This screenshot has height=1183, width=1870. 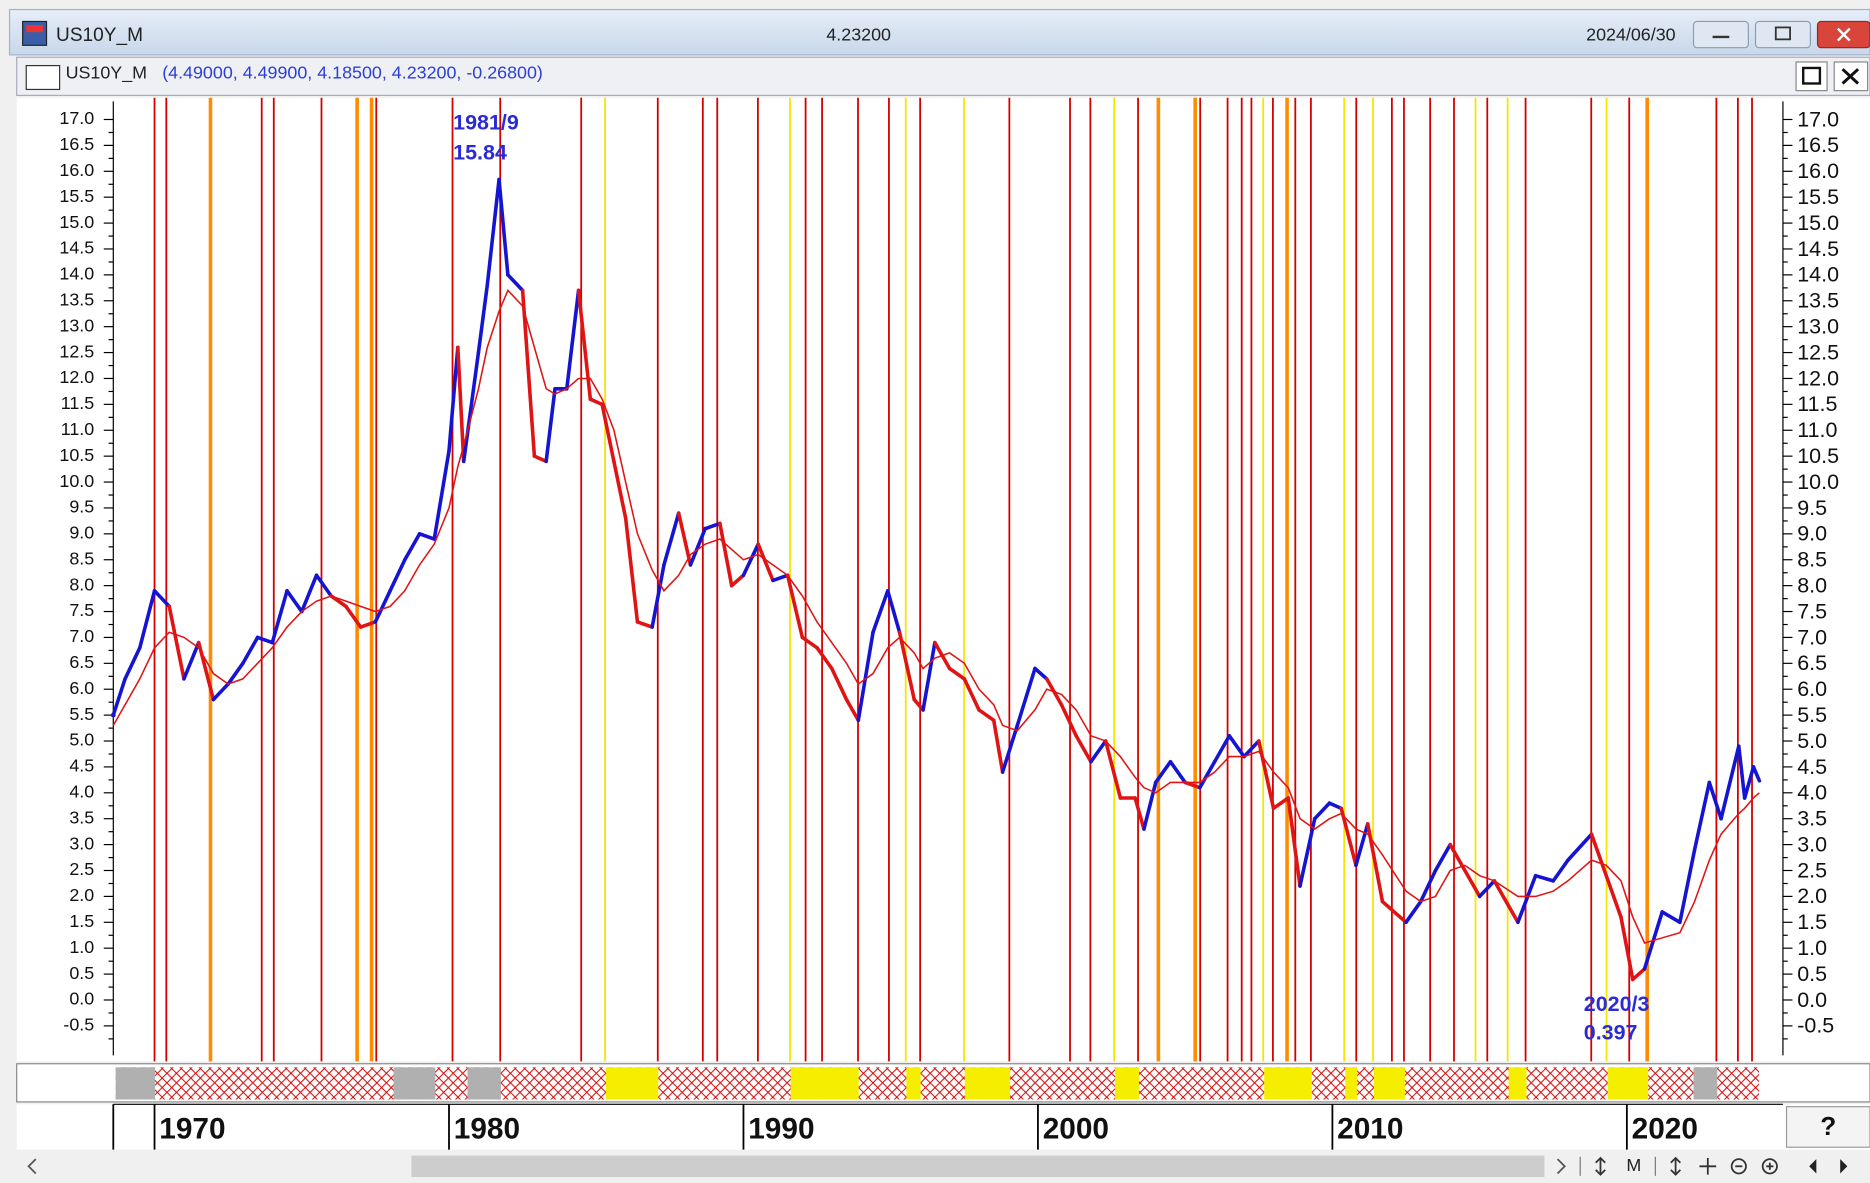 What do you see at coordinates (1818, 171) in the screenshot?
I see `y-tick-label-right: 16.0` at bounding box center [1818, 171].